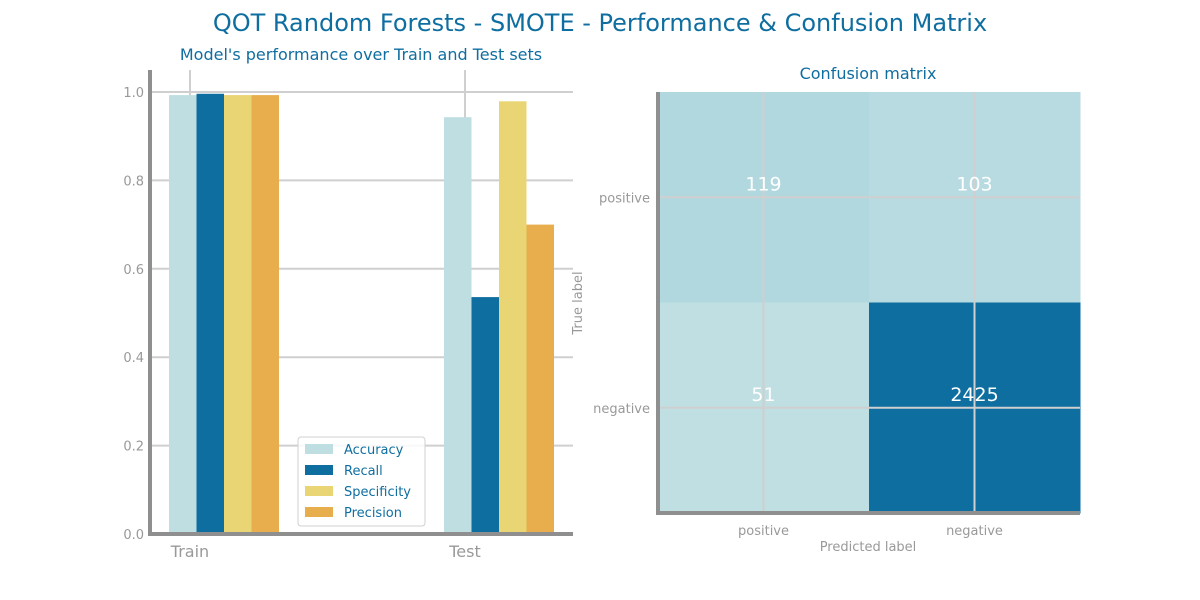 The image size is (1200, 600). Describe the element at coordinates (373, 513) in the screenshot. I see `legend-label-precision: Precision` at that location.